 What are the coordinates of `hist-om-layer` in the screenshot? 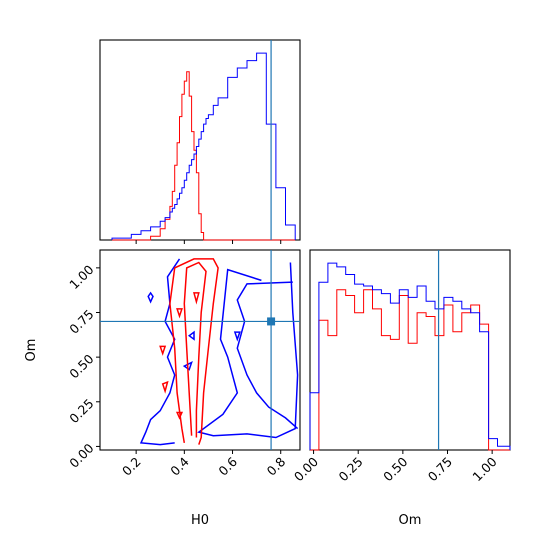 It's located at (410, 356).